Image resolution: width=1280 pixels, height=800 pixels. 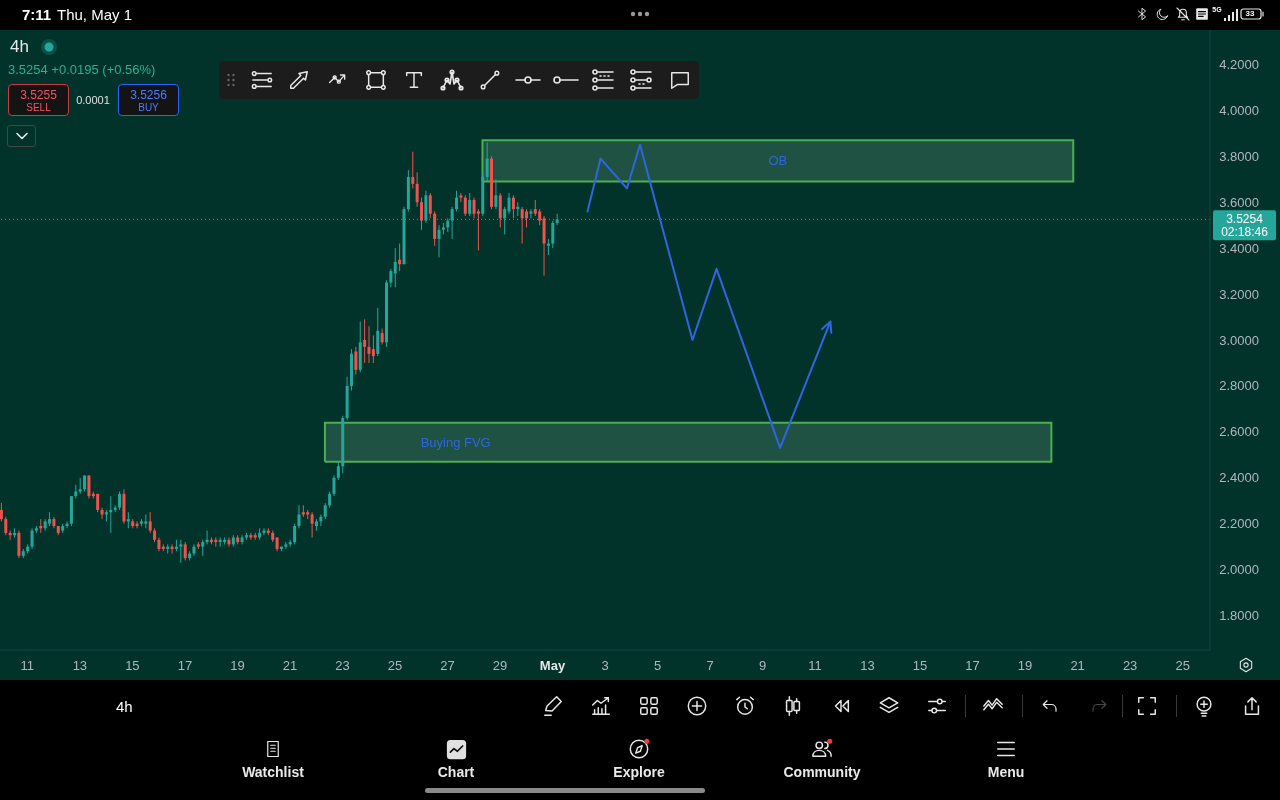 I want to click on y-tick-label: 2.6000, so click(x=1239, y=432).